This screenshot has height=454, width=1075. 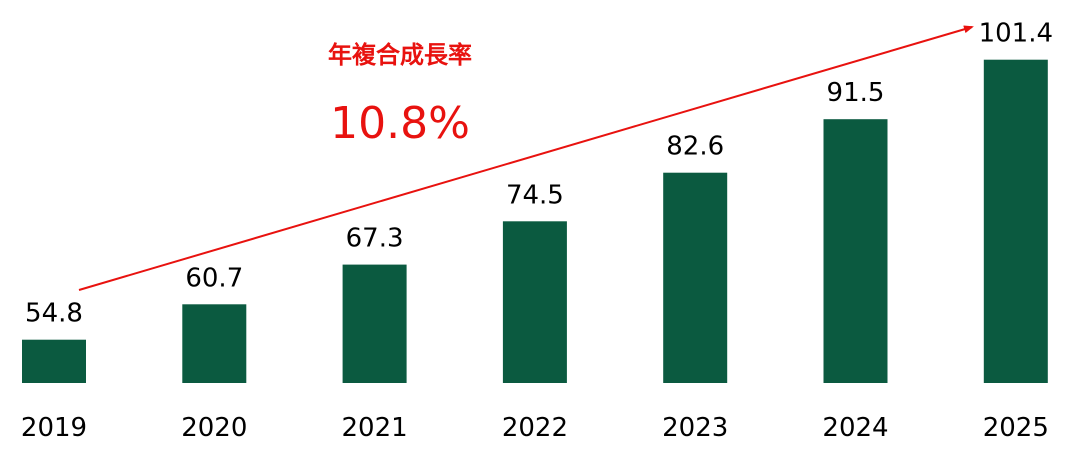 I want to click on x-tick-label-2024: 2024, so click(x=855, y=428).